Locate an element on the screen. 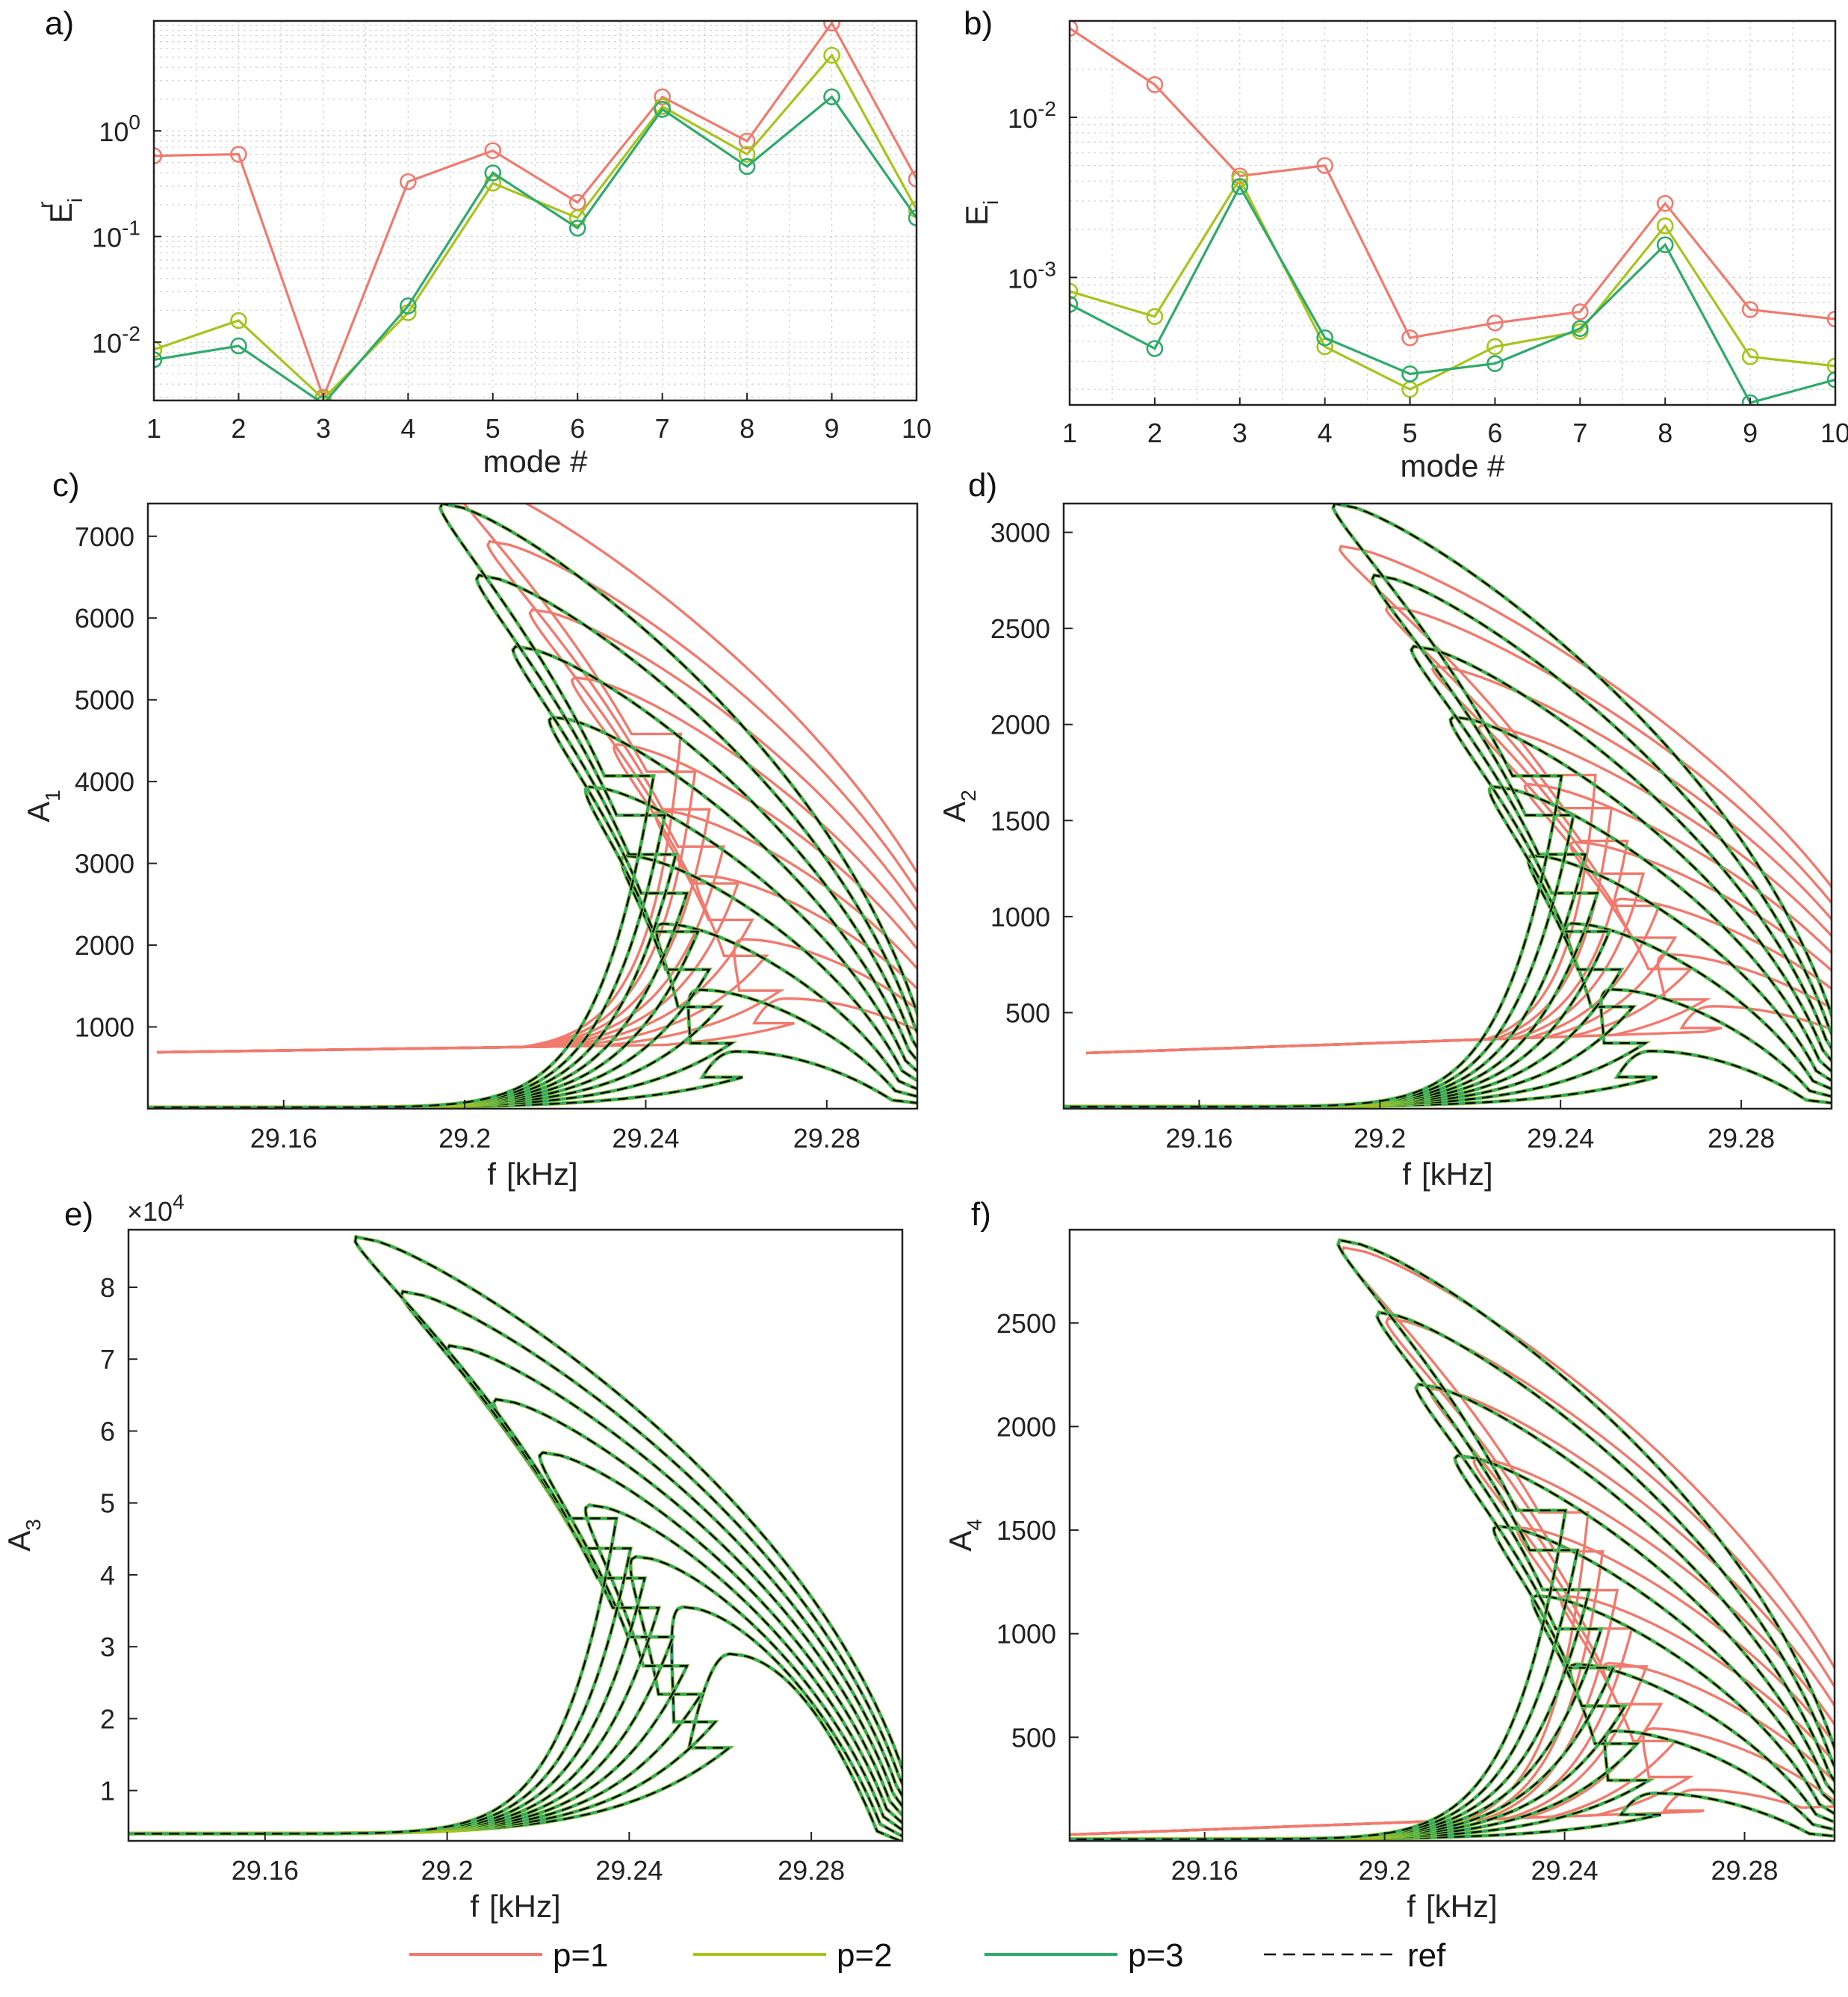  x-tick-label: 6 is located at coordinates (577, 428).